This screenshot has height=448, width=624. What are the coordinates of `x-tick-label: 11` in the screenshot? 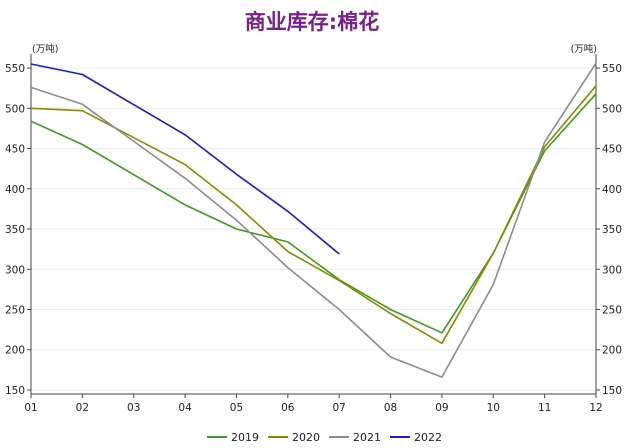 It's located at (544, 408).